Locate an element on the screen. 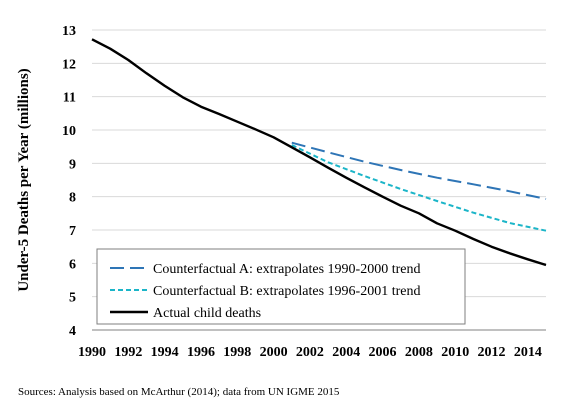  legend-box is located at coordinates (281, 286).